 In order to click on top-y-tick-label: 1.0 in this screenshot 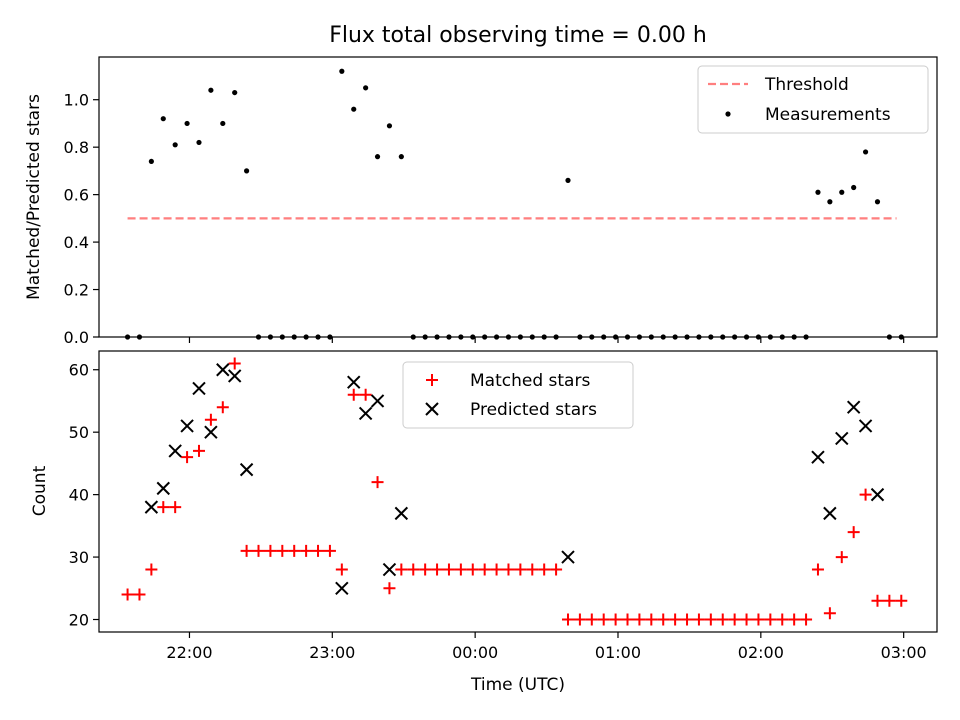, I will do `click(76, 100)`.